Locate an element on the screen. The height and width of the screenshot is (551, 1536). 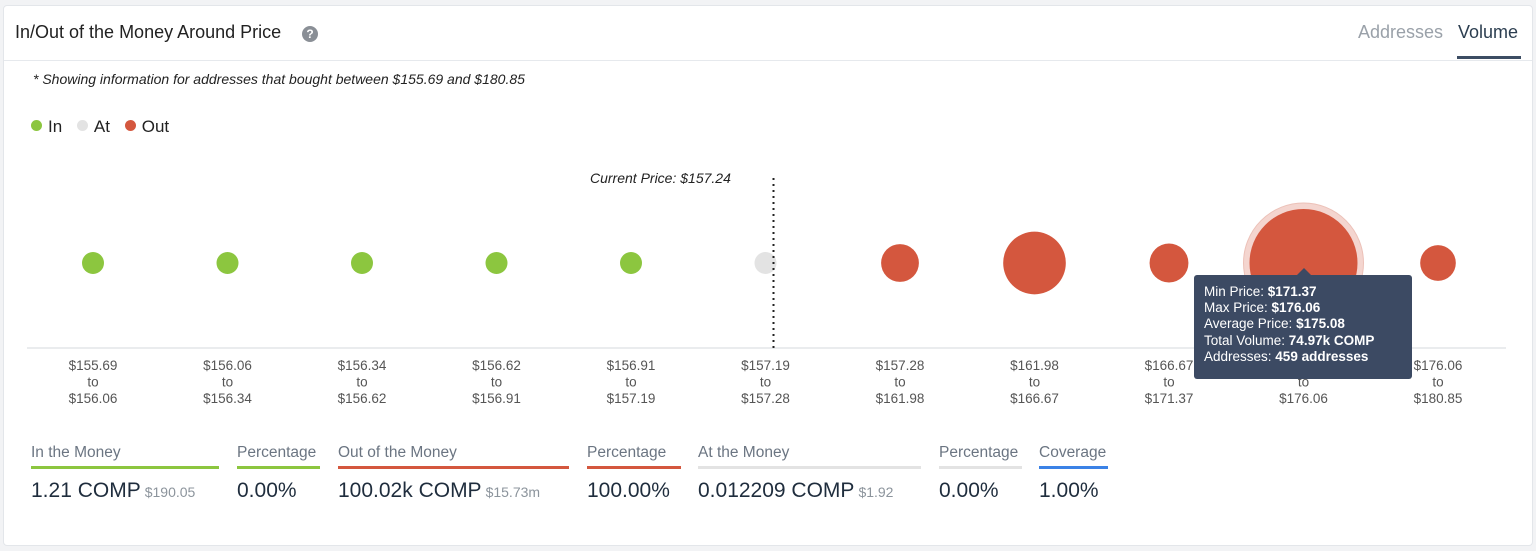
stat-out-of-the-money: Out of the Money 100.02k COMP $15.73m is located at coordinates (453, 473).